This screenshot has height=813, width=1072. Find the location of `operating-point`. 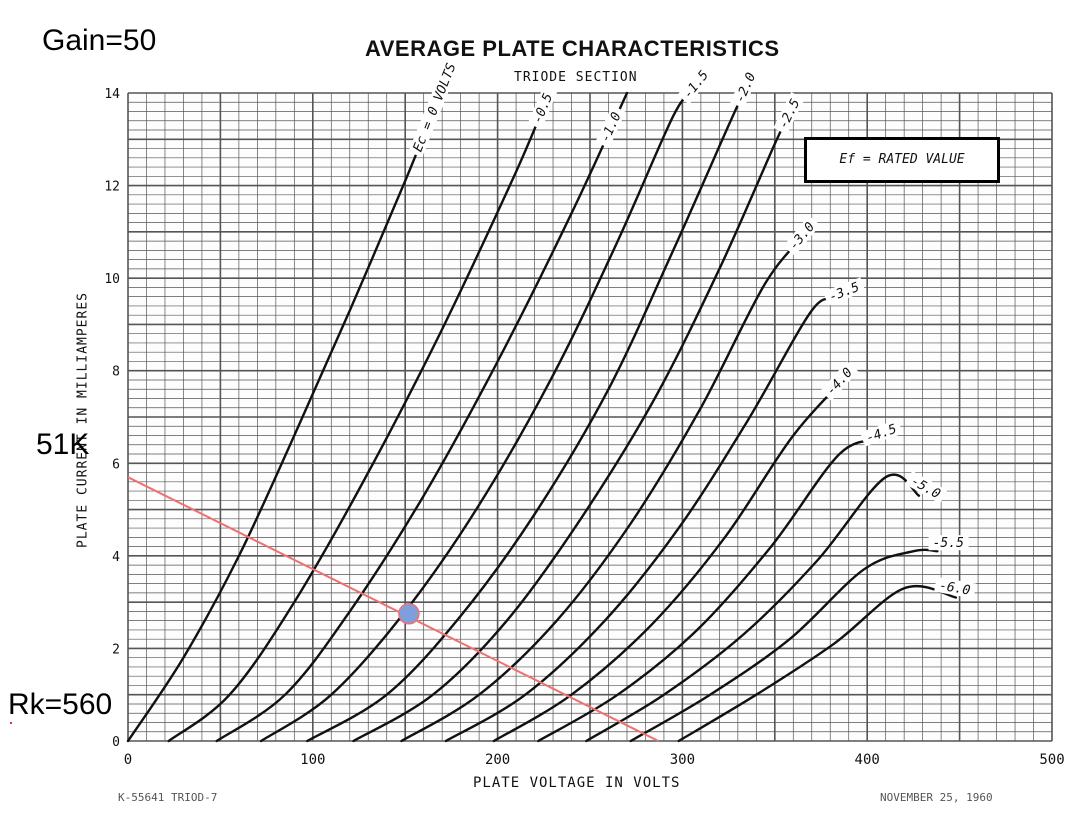

operating-point is located at coordinates (409, 613).